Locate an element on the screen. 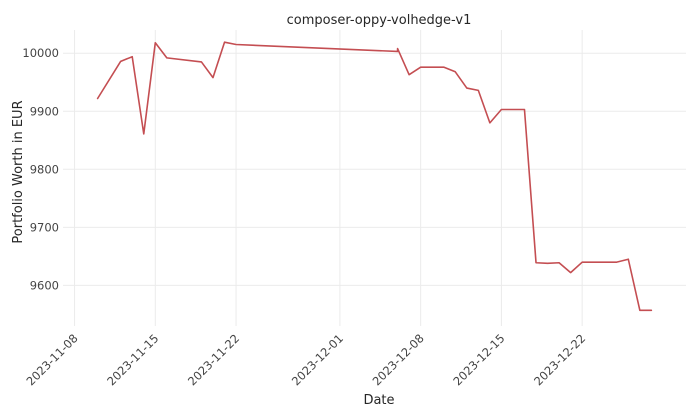  y-tick-label-2: 9800 is located at coordinates (44, 169).